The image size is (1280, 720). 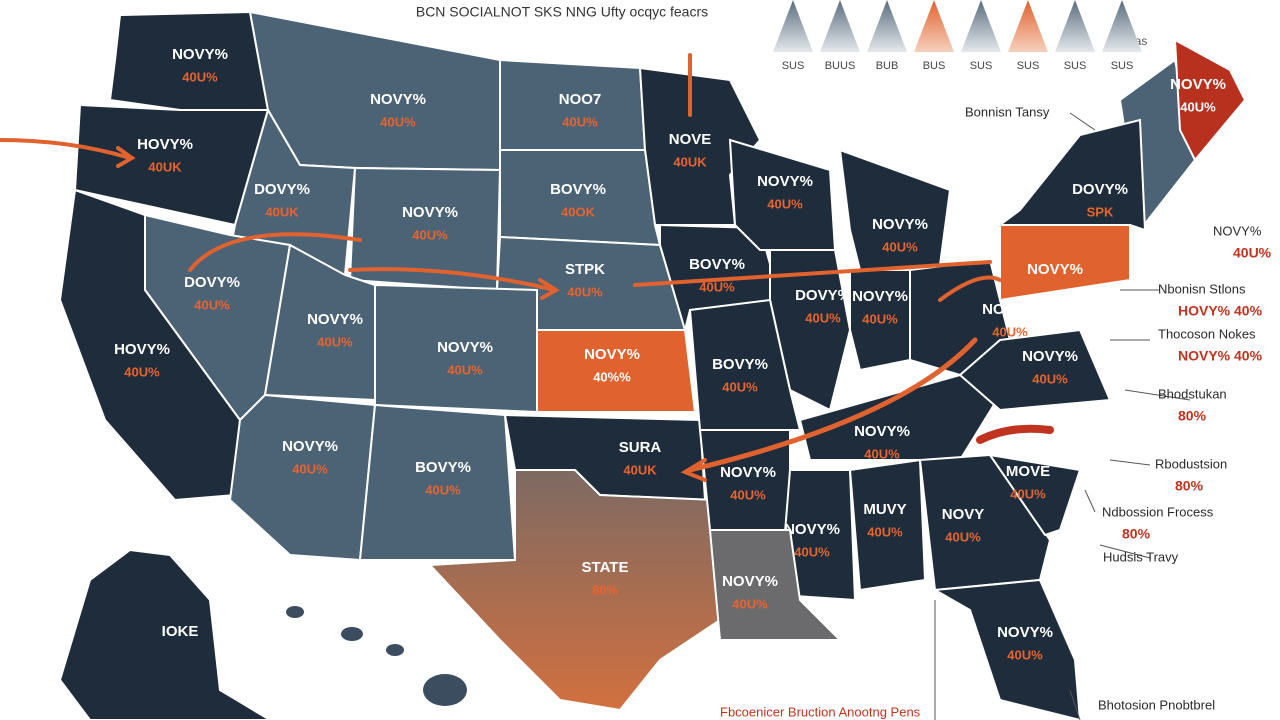 I want to click on callout-label: Bhotosion Pnobtbrel, so click(x=1156, y=704).